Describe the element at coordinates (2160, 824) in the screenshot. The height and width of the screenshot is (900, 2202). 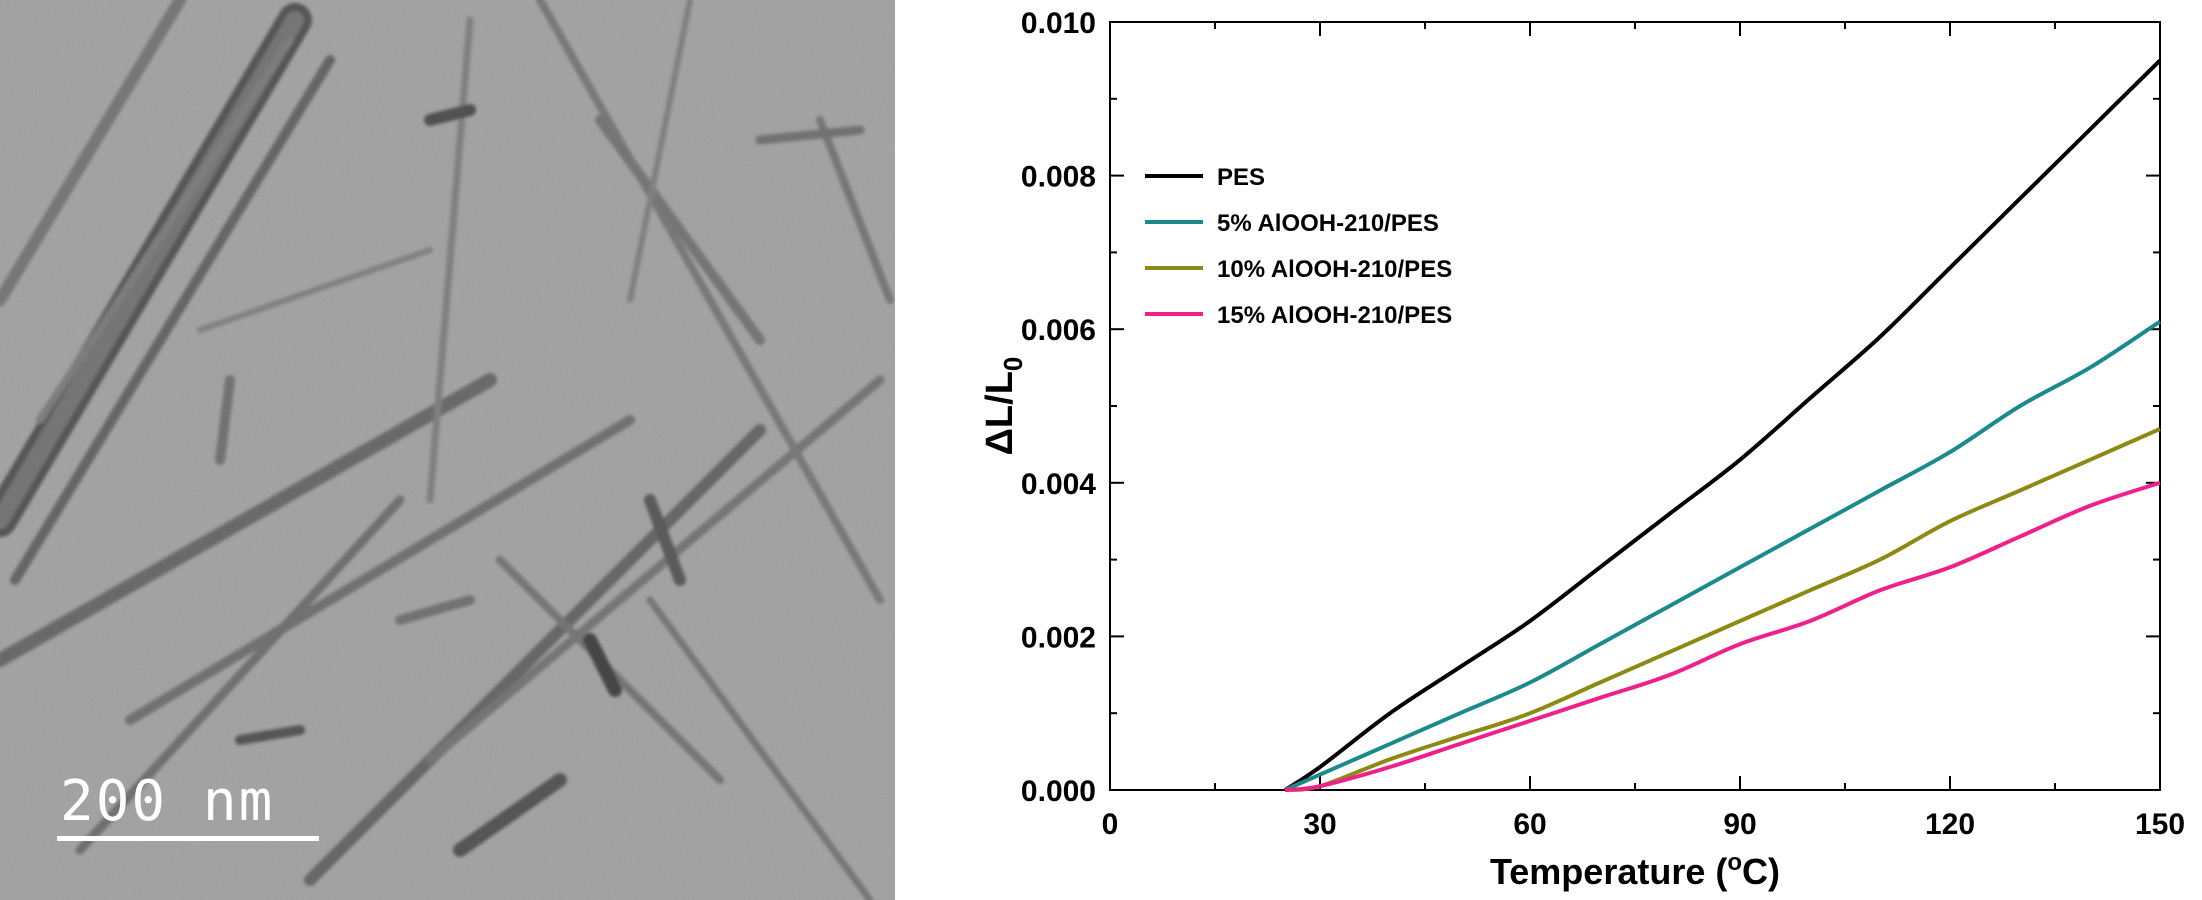
I see `x-tick-label: 150` at that location.